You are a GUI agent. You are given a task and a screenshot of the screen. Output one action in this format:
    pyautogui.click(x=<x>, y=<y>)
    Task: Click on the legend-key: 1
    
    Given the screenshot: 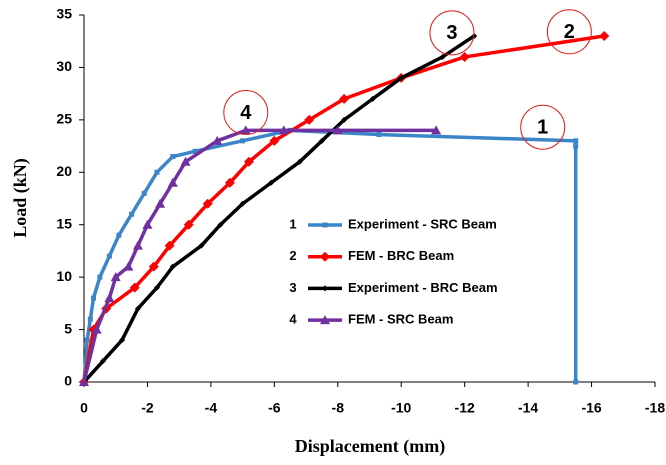 What is the action you would take?
    pyautogui.click(x=292, y=223)
    